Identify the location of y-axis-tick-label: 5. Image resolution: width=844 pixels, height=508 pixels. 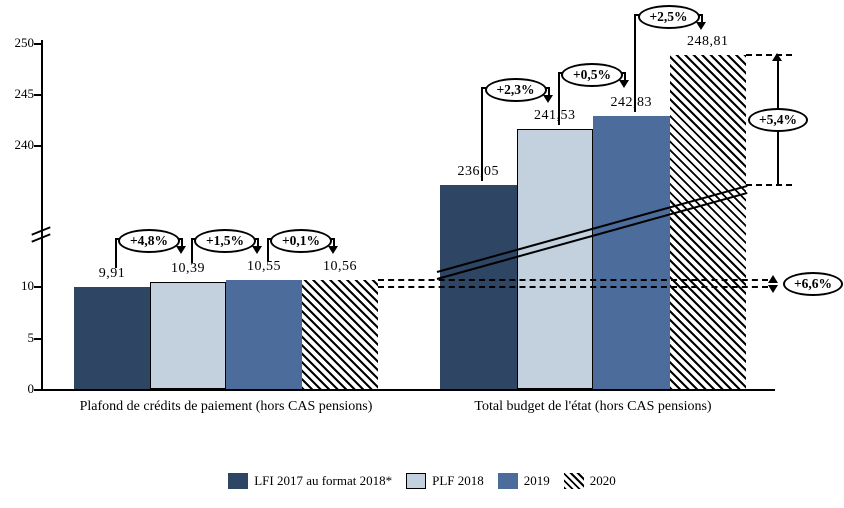
(31, 337).